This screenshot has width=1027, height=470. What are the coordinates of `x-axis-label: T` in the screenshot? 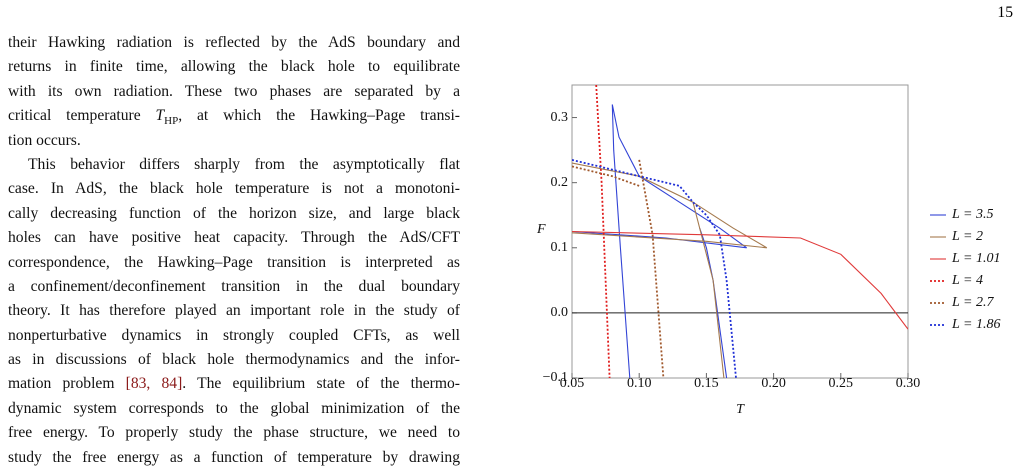 It's located at (740, 409).